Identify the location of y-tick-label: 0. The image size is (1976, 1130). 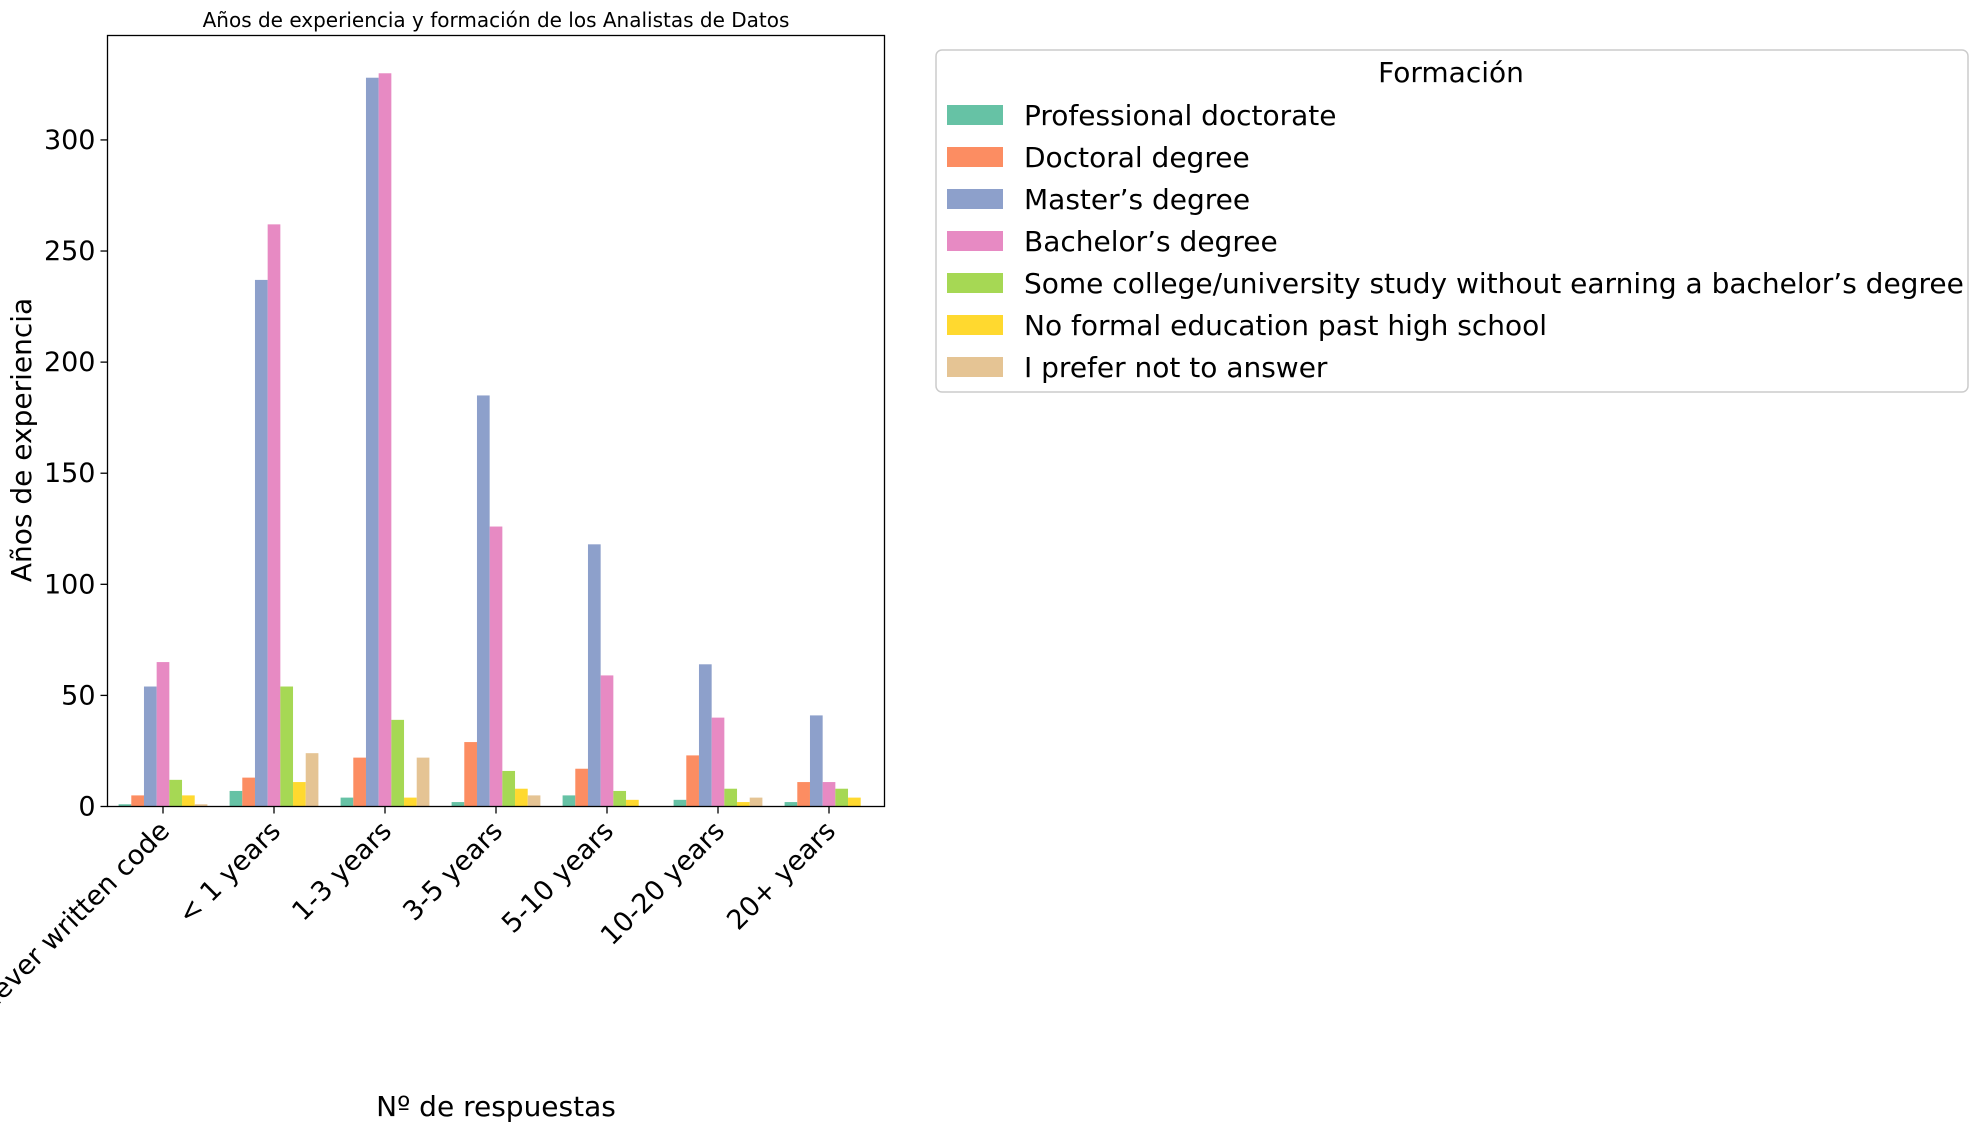
(86, 807).